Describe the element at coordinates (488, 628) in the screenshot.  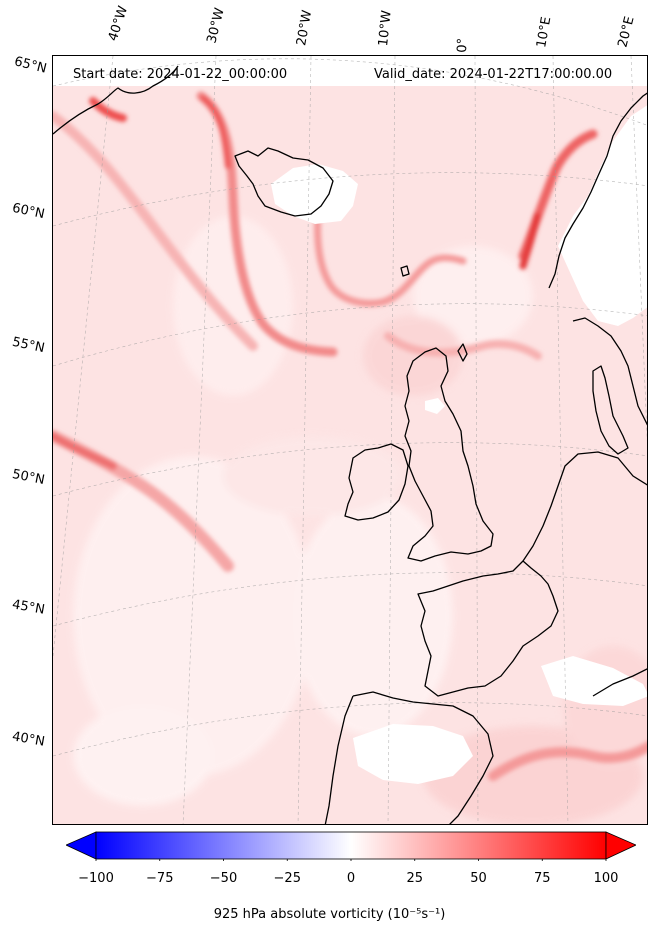
I see `coast-france` at that location.